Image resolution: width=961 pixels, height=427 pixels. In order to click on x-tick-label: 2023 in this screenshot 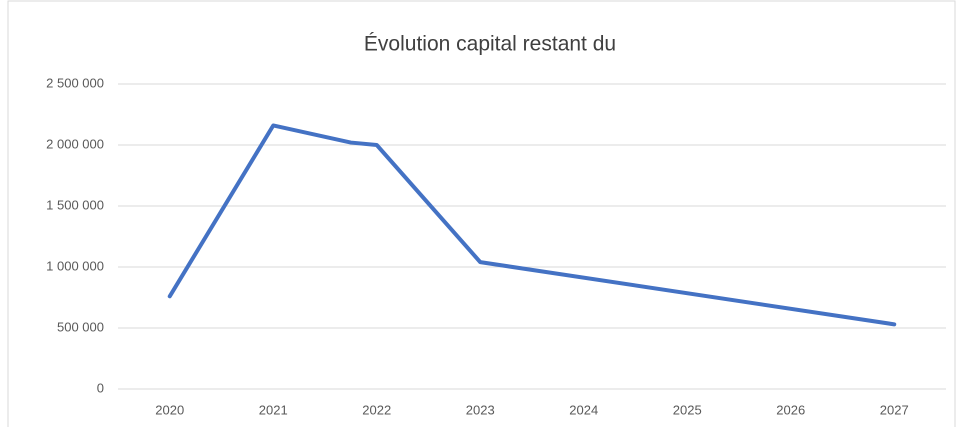, I will do `click(480, 409)`.